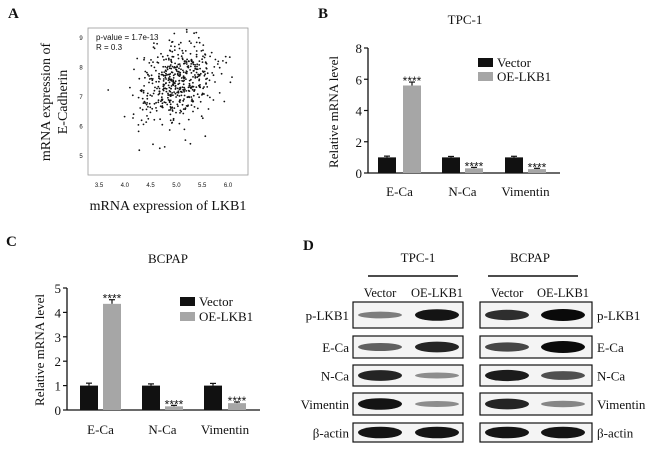  What do you see at coordinates (89, 397) in the screenshot?
I see `bar-vector-e-ca` at bounding box center [89, 397].